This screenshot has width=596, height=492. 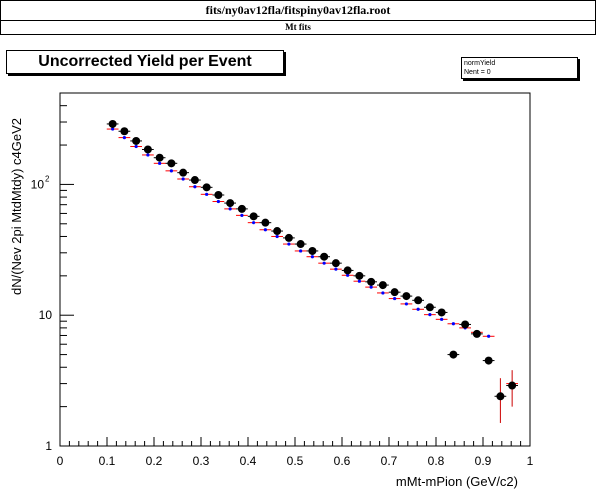 What do you see at coordinates (342, 461) in the screenshot?
I see `x-tick-label: 0.6` at bounding box center [342, 461].